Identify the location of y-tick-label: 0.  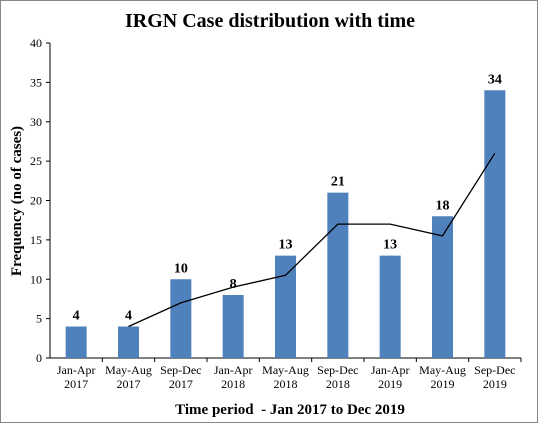
(39, 358).